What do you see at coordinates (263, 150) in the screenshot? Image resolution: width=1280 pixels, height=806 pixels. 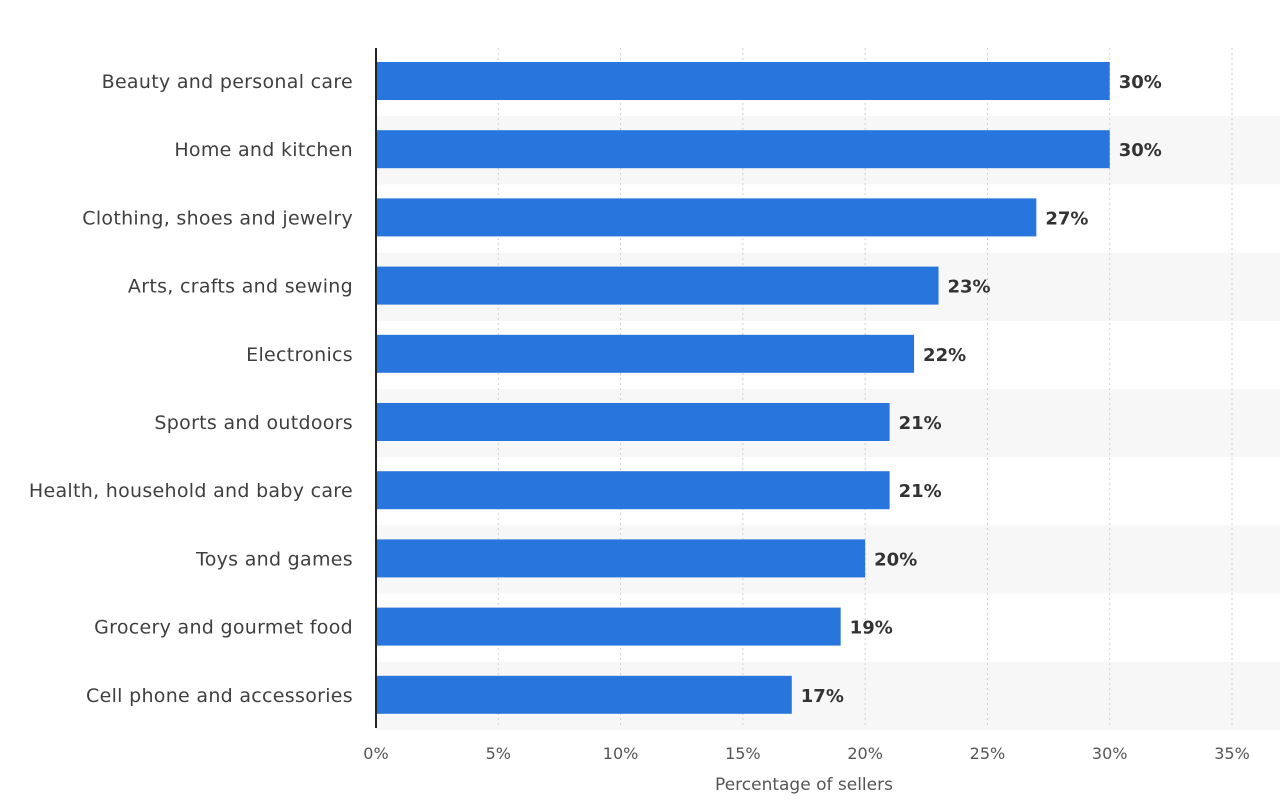 I see `category-label: Home and kitchen` at bounding box center [263, 150].